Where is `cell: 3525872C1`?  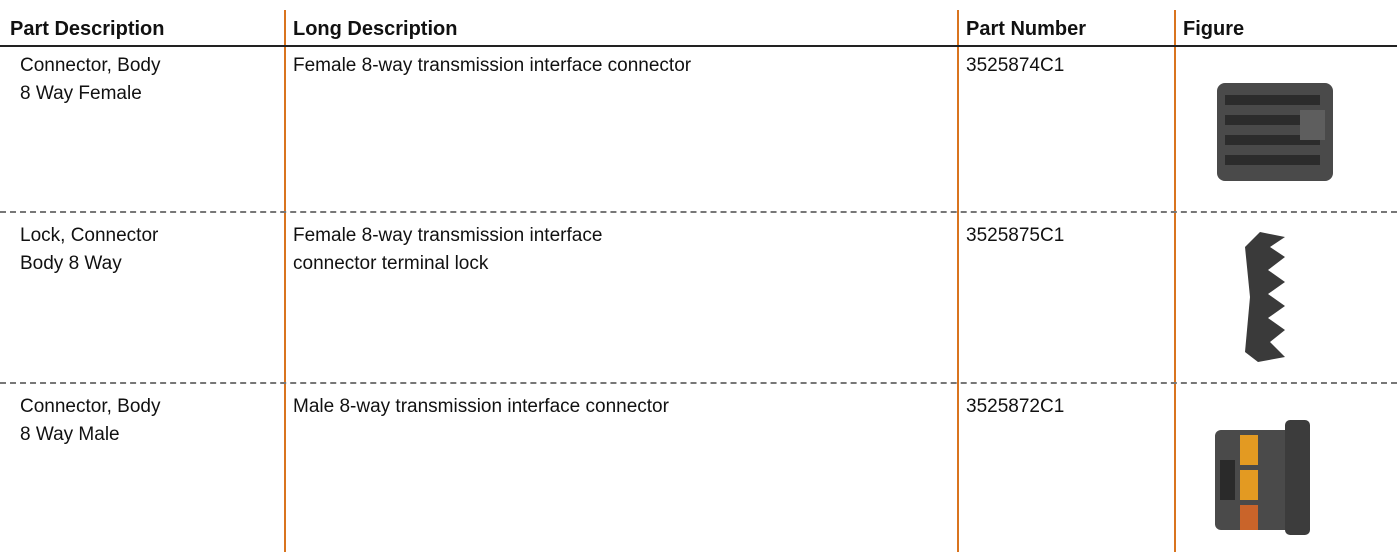 cell: 3525872C1 is located at coordinates (1015, 406).